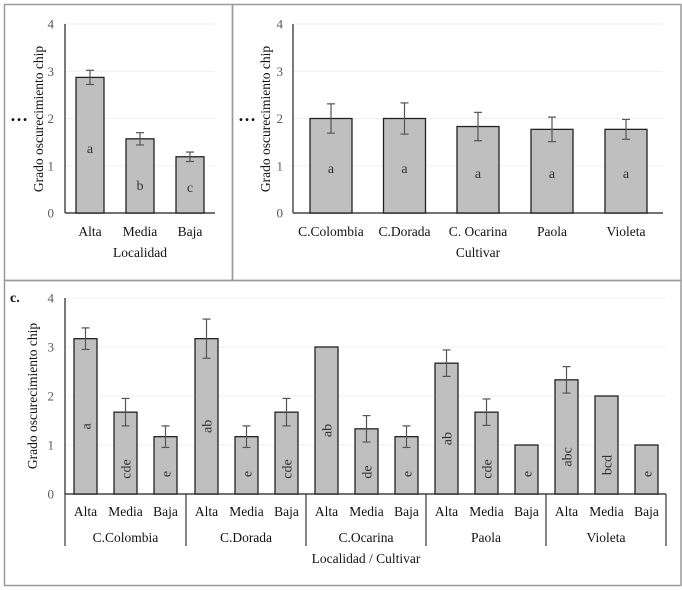 This screenshot has width=682, height=590. I want to click on significance-letter: b, so click(140, 186).